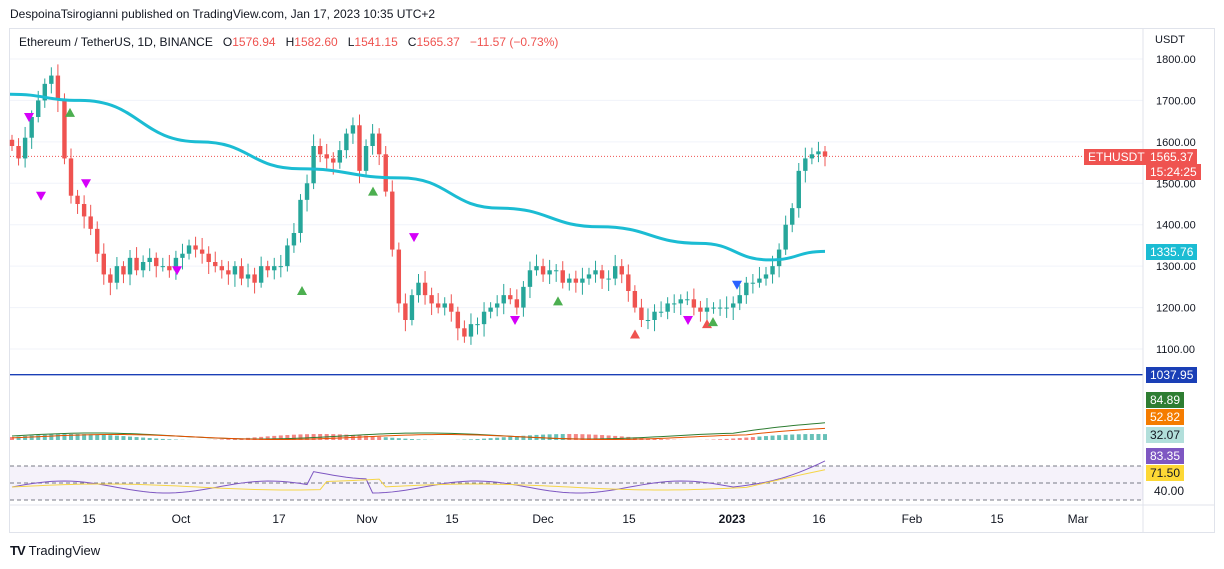  I want to click on buy-signal-icon, so click(70, 112).